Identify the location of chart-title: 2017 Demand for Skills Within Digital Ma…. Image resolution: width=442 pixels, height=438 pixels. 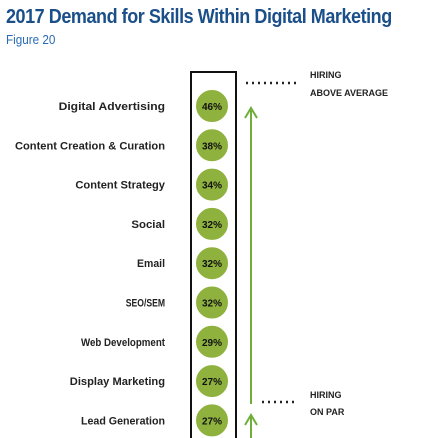
(199, 17).